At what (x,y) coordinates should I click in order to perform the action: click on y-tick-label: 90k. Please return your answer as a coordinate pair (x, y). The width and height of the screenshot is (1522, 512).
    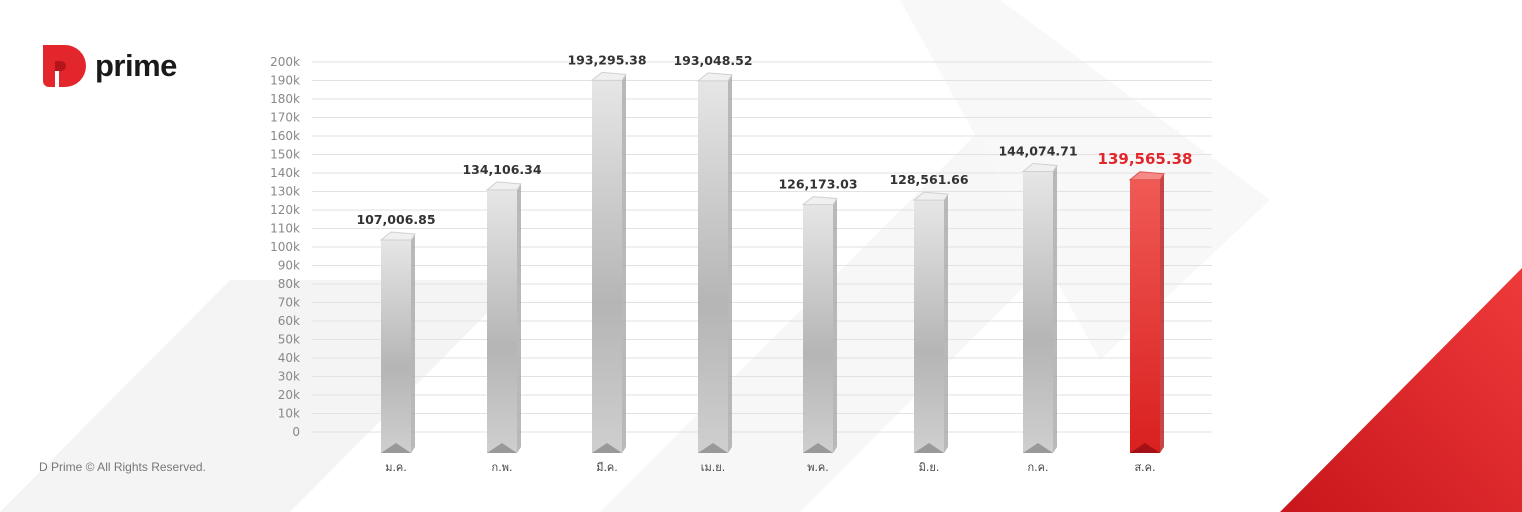
    Looking at the image, I should click on (289, 266).